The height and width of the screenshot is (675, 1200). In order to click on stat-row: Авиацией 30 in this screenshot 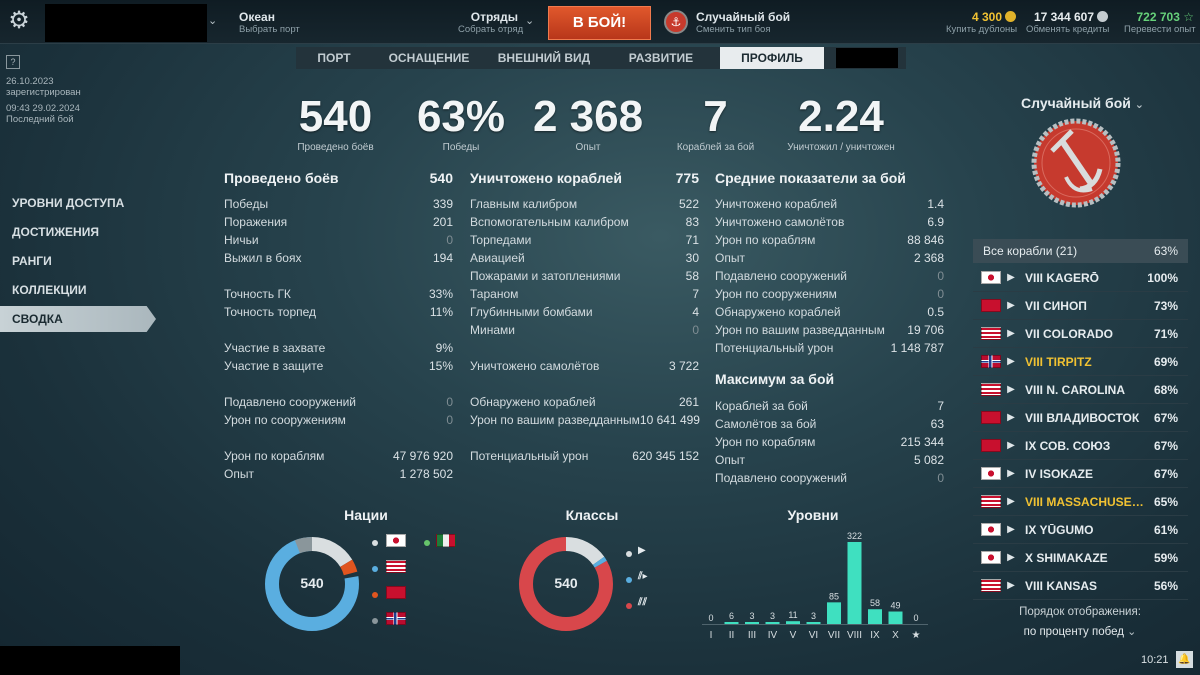, I will do `click(584, 258)`.